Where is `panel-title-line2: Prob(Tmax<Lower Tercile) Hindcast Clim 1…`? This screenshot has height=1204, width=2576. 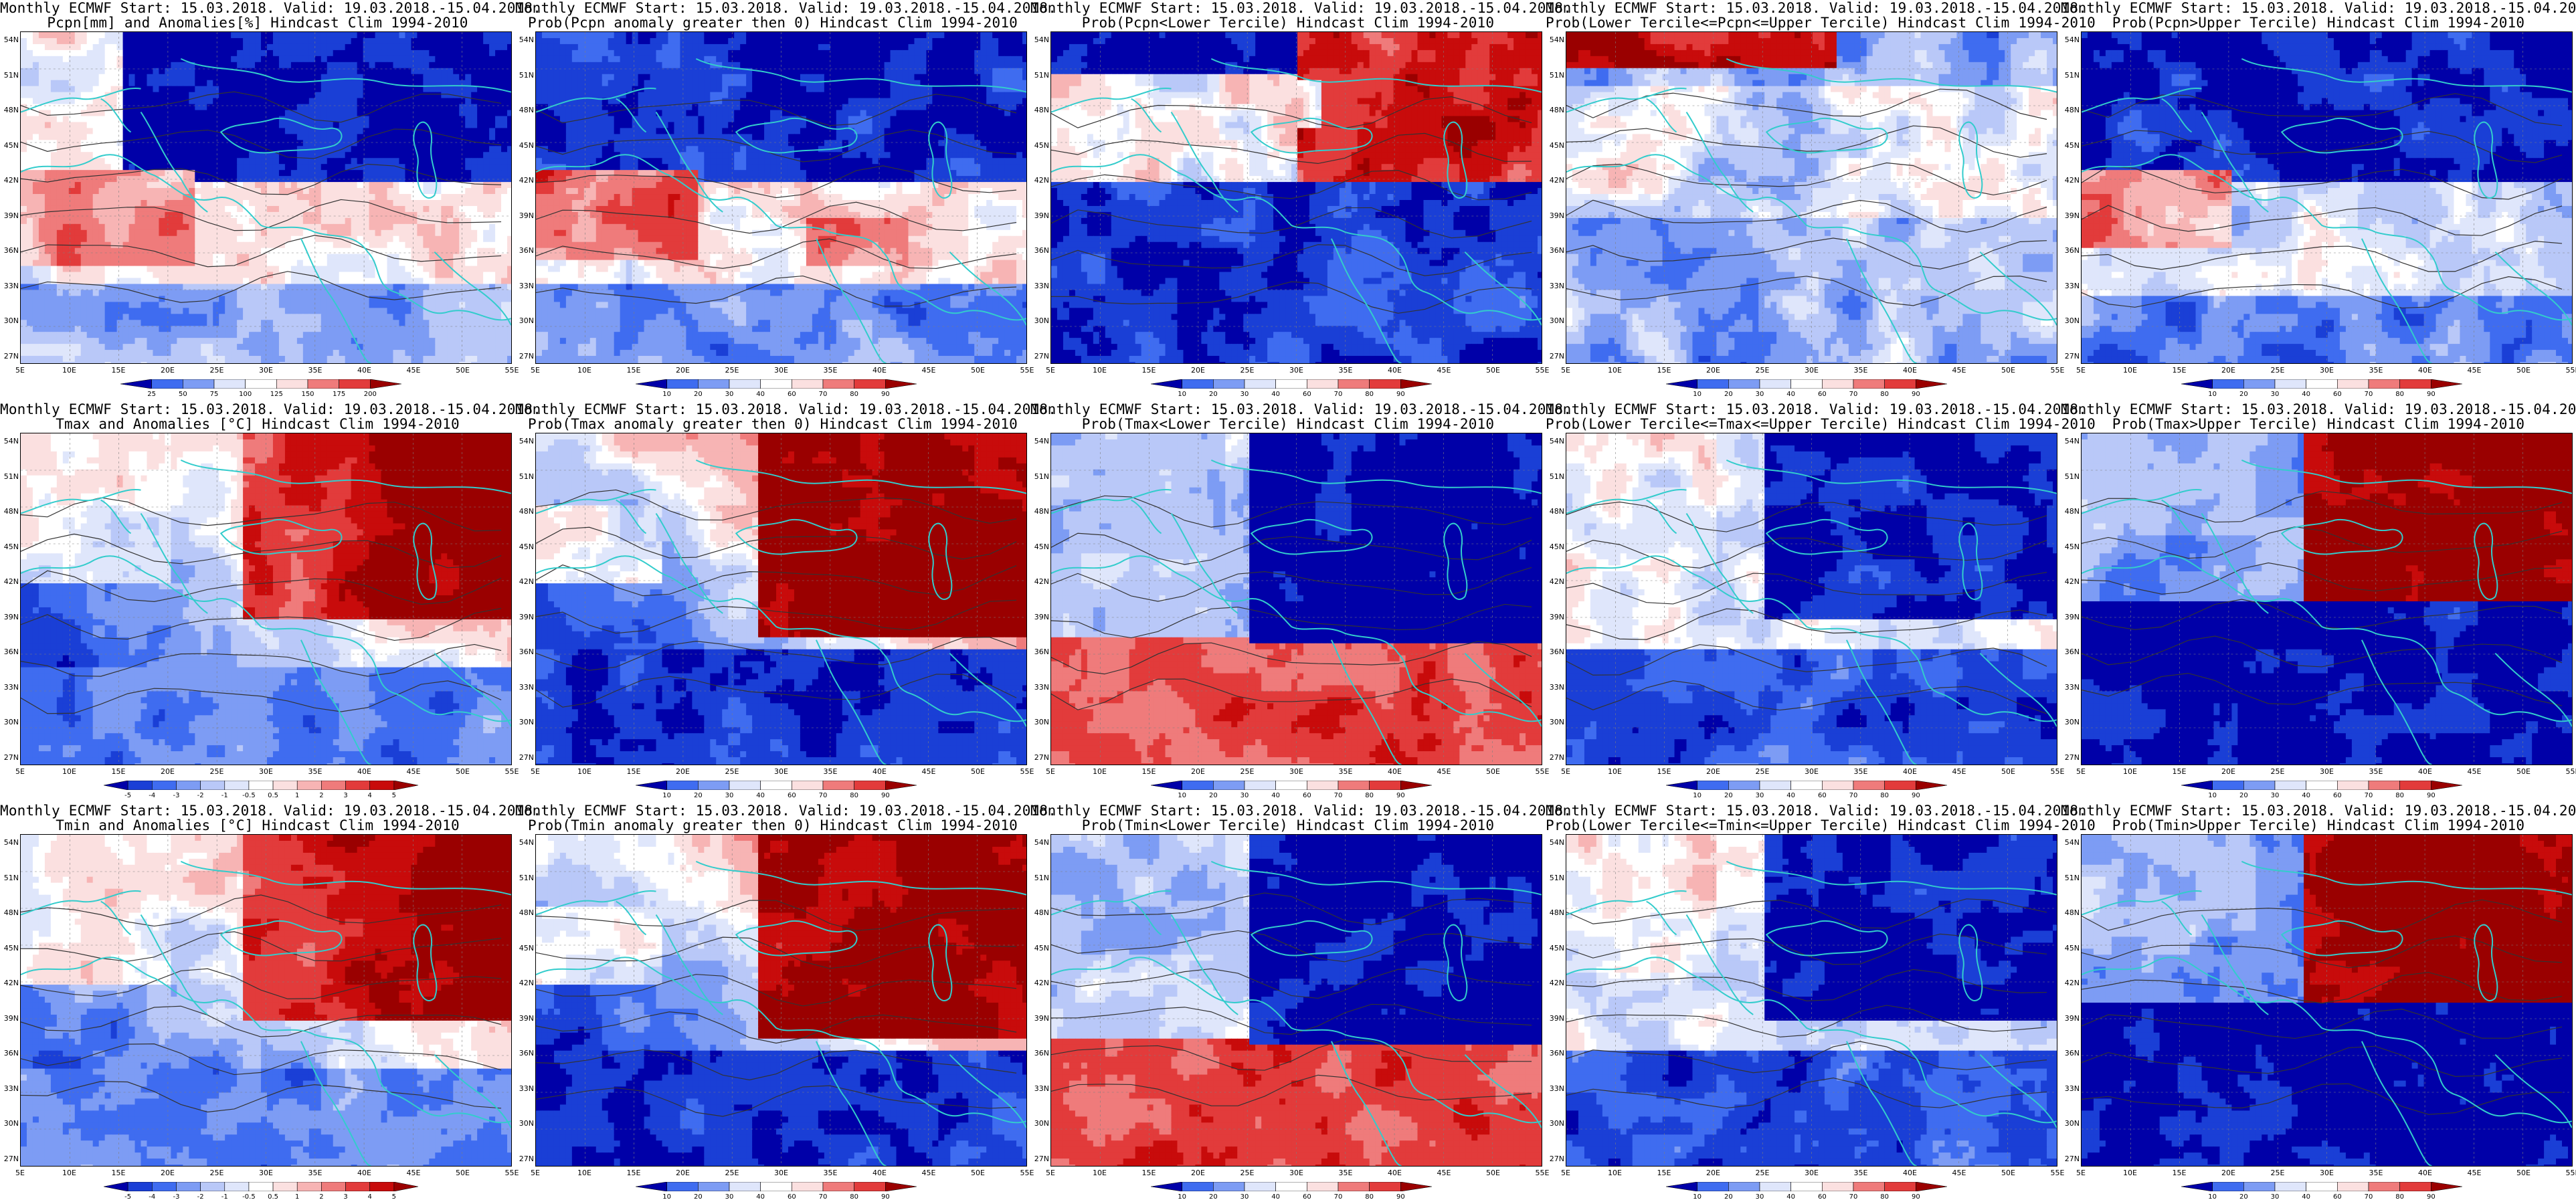 panel-title-line2: Prob(Tmax<Lower Tercile) Hindcast Clim 1… is located at coordinates (1288, 424).